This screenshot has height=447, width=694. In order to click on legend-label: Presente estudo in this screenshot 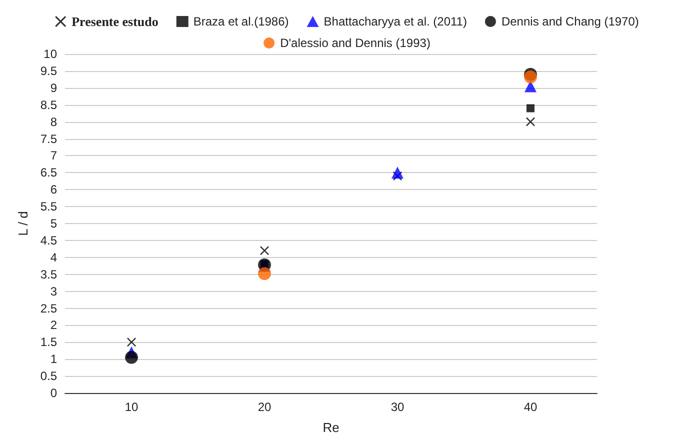, I will do `click(115, 21)`.